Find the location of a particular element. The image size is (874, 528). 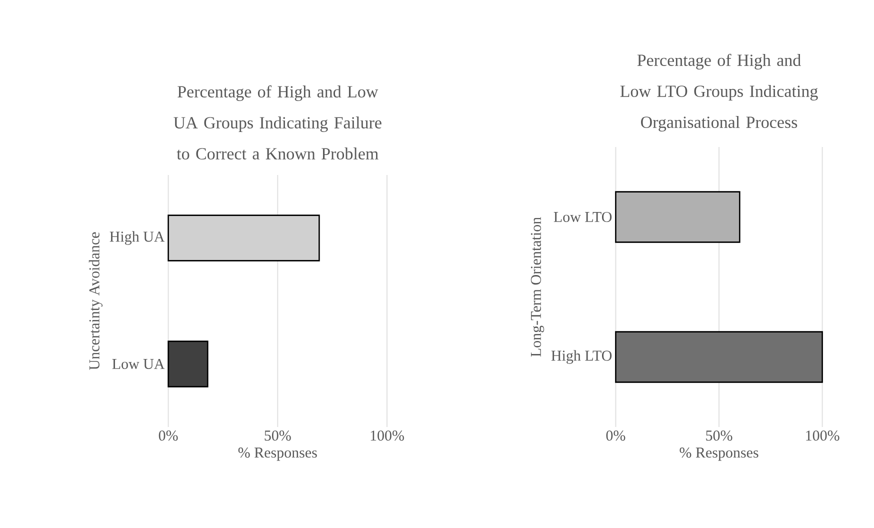

y-tick-label: Low UA is located at coordinates (138, 364).